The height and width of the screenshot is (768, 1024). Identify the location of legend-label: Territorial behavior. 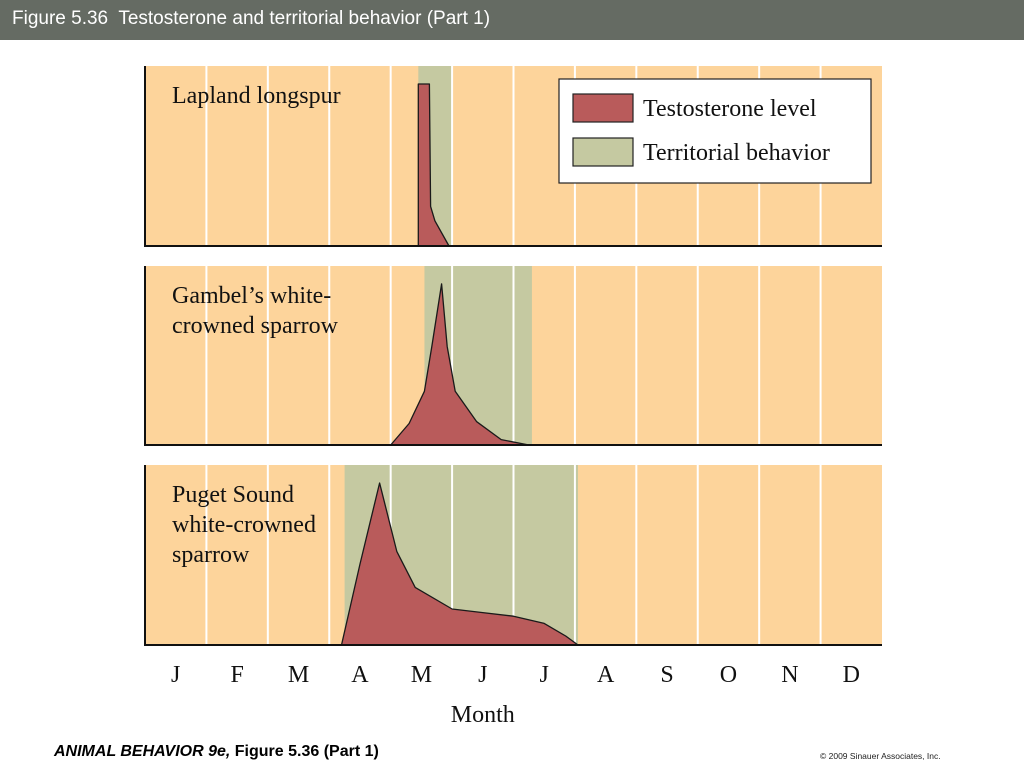
(736, 153).